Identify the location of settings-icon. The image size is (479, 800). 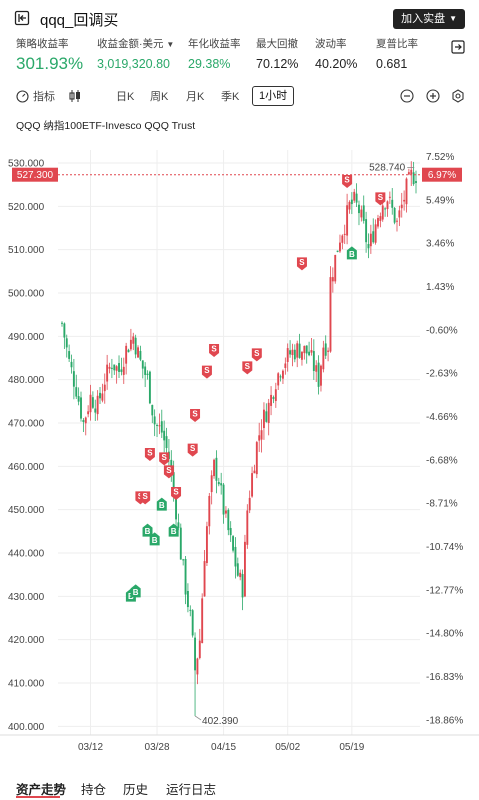
(458, 96).